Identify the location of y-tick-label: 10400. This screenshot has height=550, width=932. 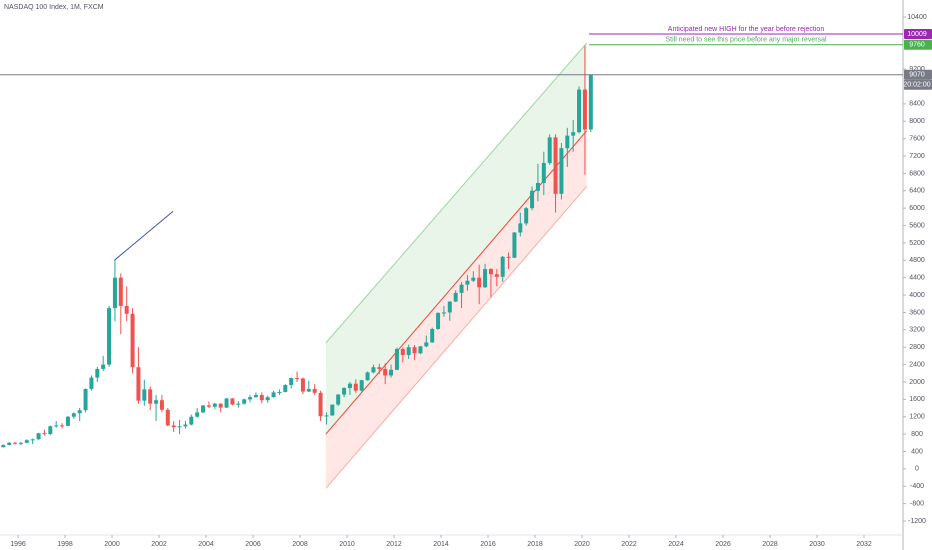
(917, 17).